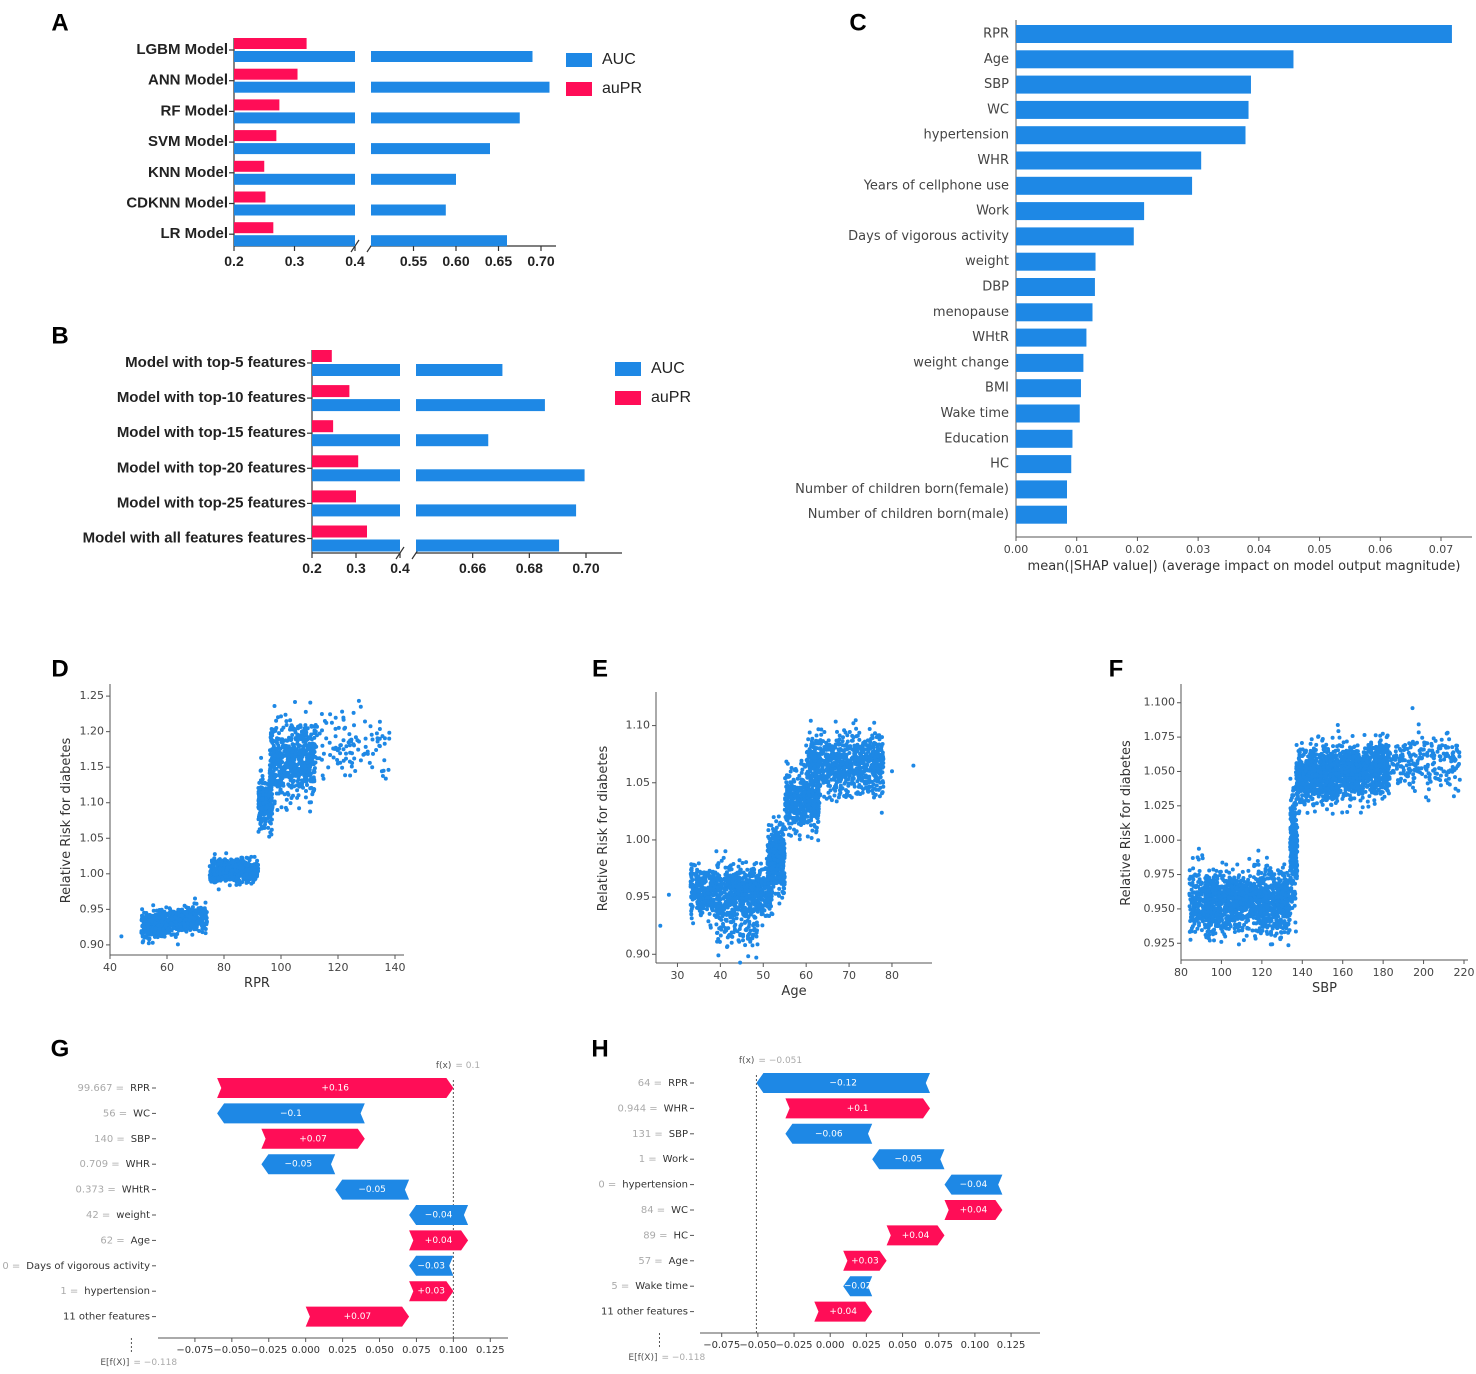  Describe the element at coordinates (787, 841) in the screenshot. I see `panel-e-points` at that location.